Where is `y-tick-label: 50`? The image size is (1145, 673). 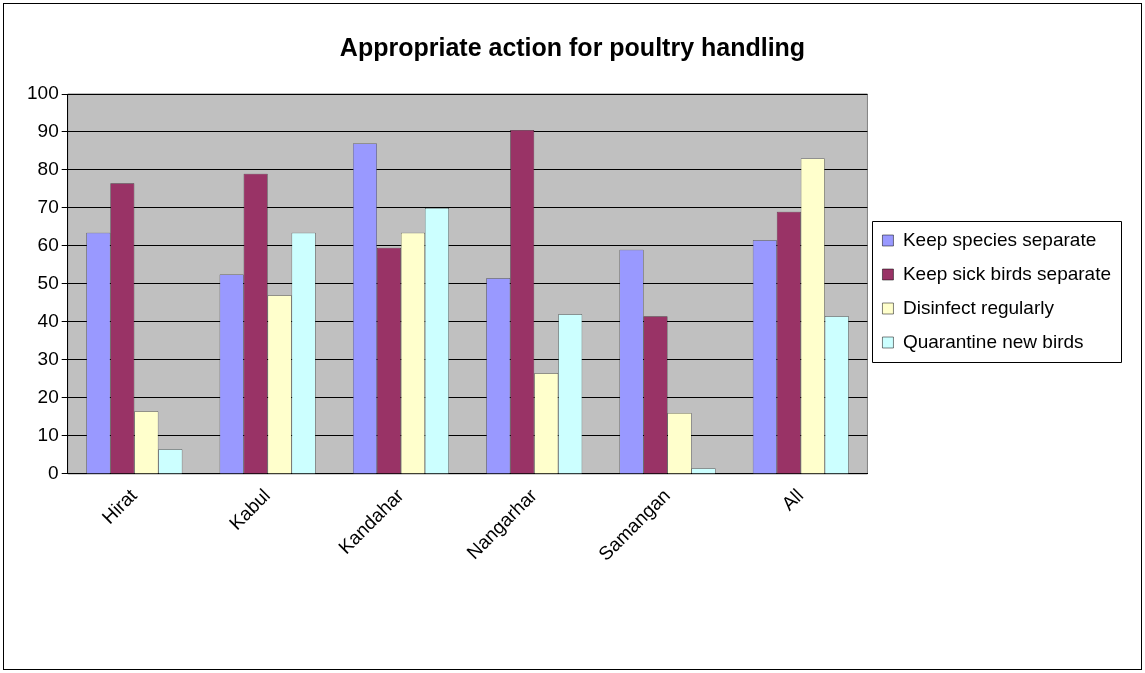 y-tick-label: 50 is located at coordinates (48, 283).